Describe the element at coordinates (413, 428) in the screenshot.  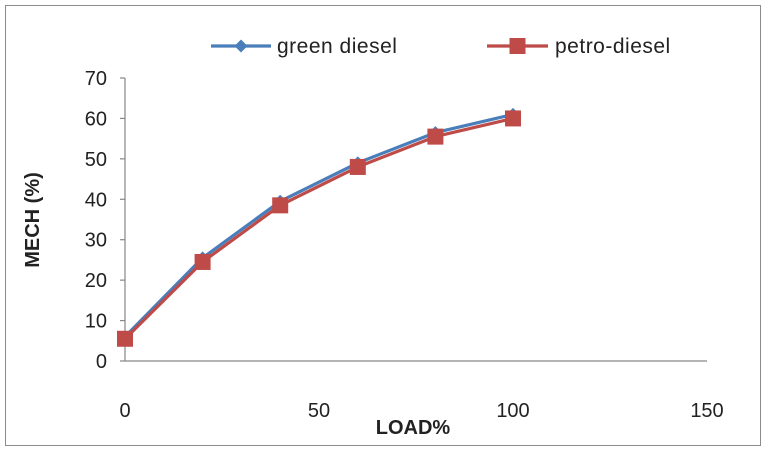
I see `x-axis-title: LOAD%` at that location.